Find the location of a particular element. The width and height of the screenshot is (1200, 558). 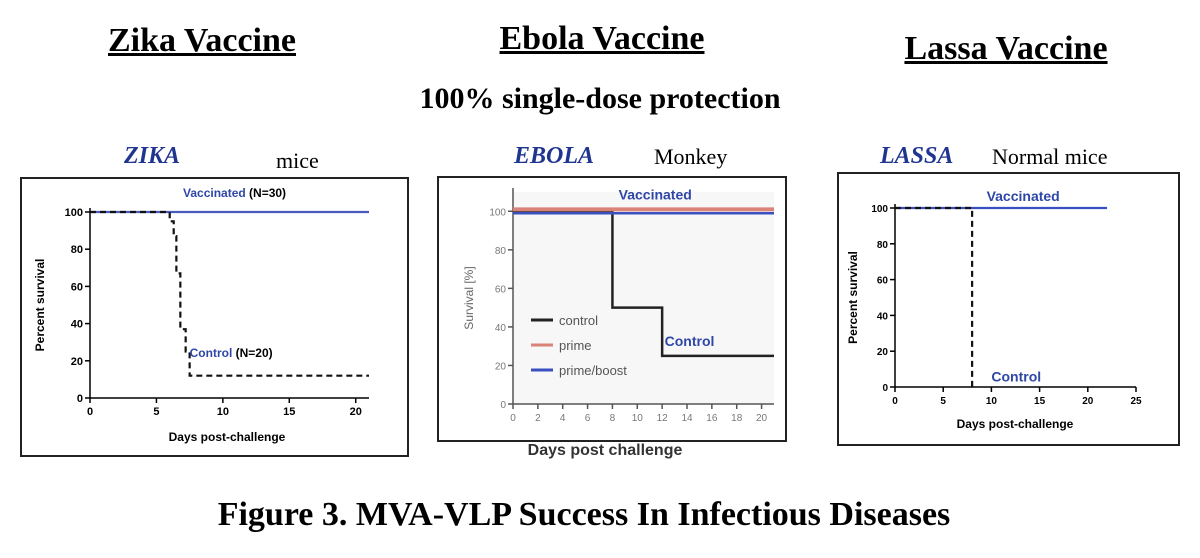

ebola-x-tick-label: 12 is located at coordinates (663, 418).